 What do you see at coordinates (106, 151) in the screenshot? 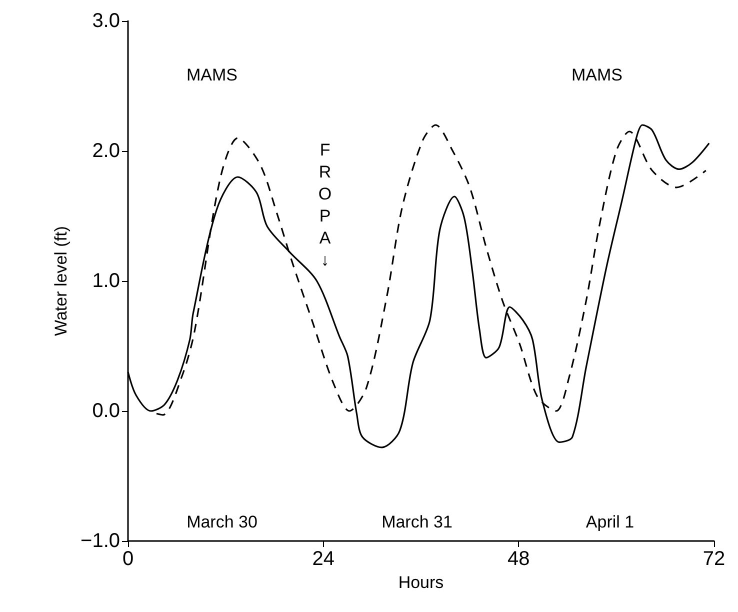
I see `y-tick-label: 2.0` at bounding box center [106, 151].